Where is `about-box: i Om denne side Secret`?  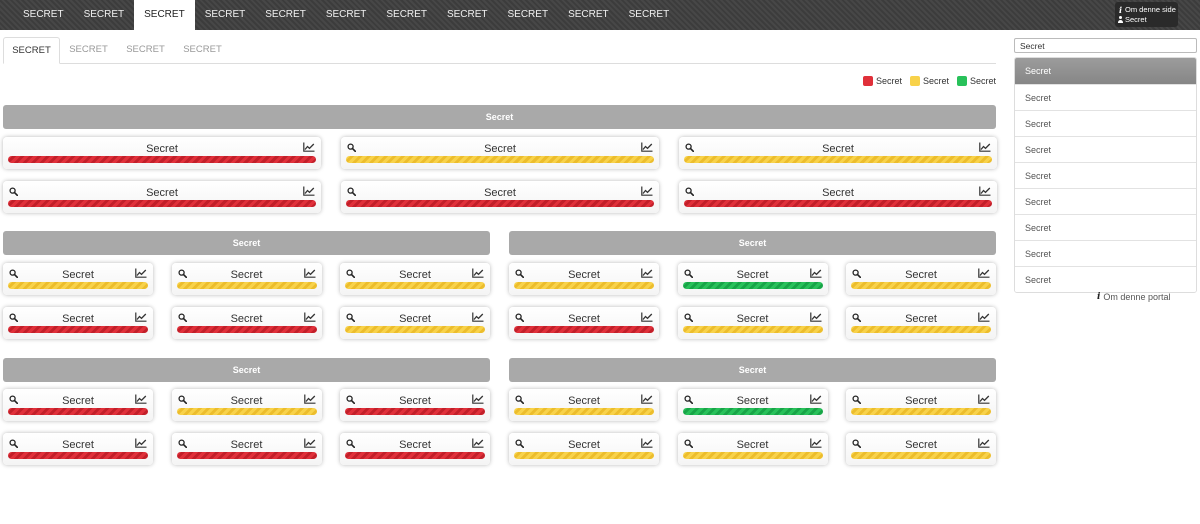 about-box: i Om denne side Secret is located at coordinates (1146, 14).